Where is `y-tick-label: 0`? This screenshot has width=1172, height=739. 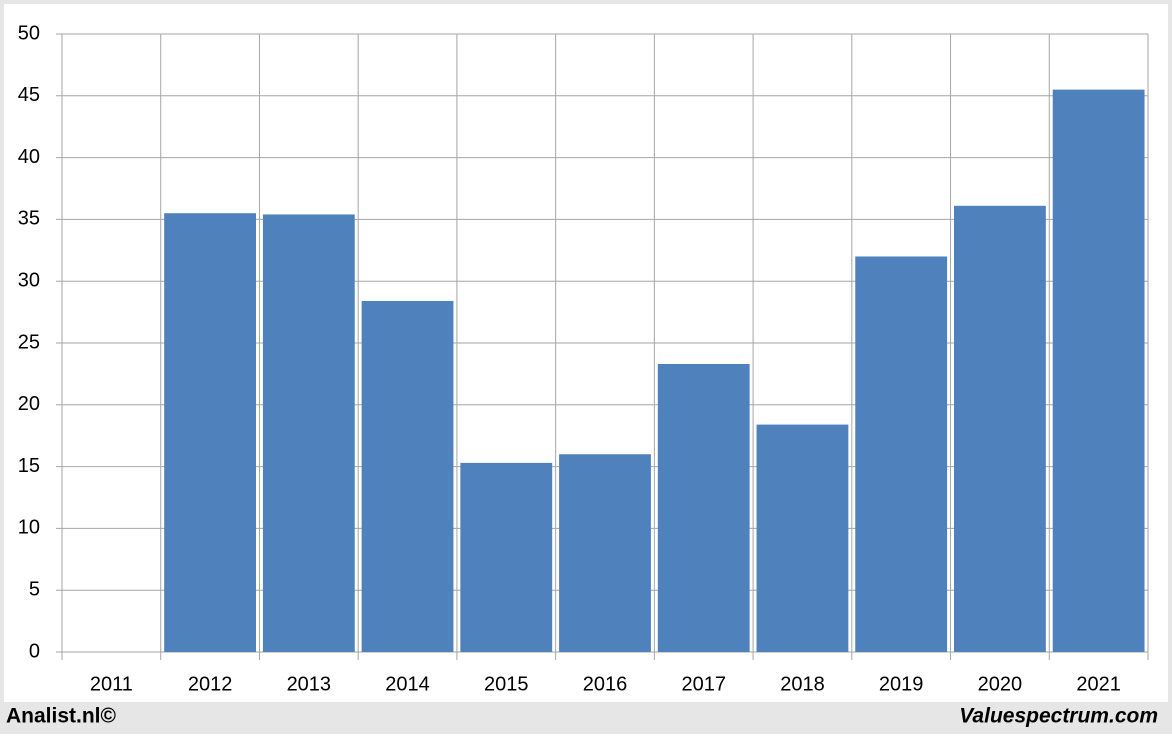 y-tick-label: 0 is located at coordinates (34, 651).